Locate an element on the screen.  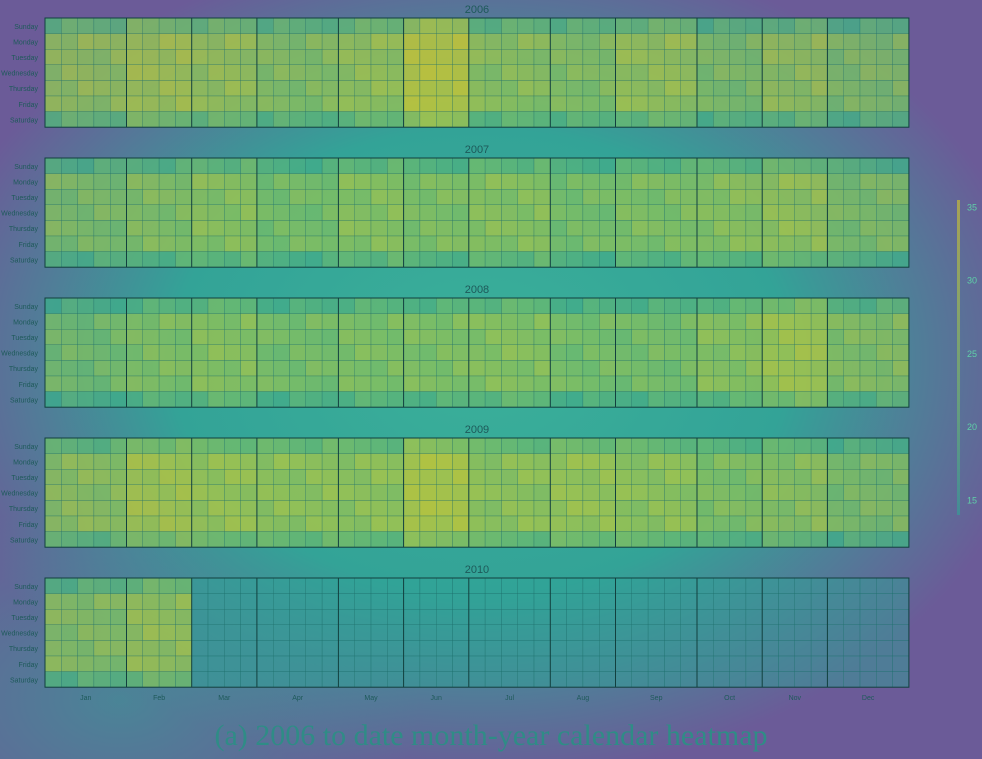
colorbar-tick-label: 25 is located at coordinates (972, 354).